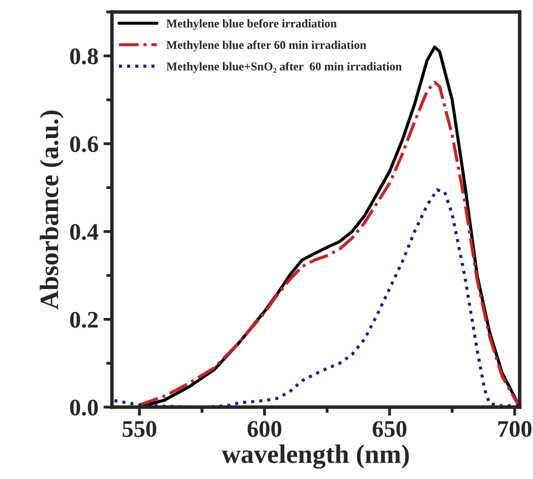  Describe the element at coordinates (315, 456) in the screenshot. I see `x-axis-title: wavelength (nm)` at that location.